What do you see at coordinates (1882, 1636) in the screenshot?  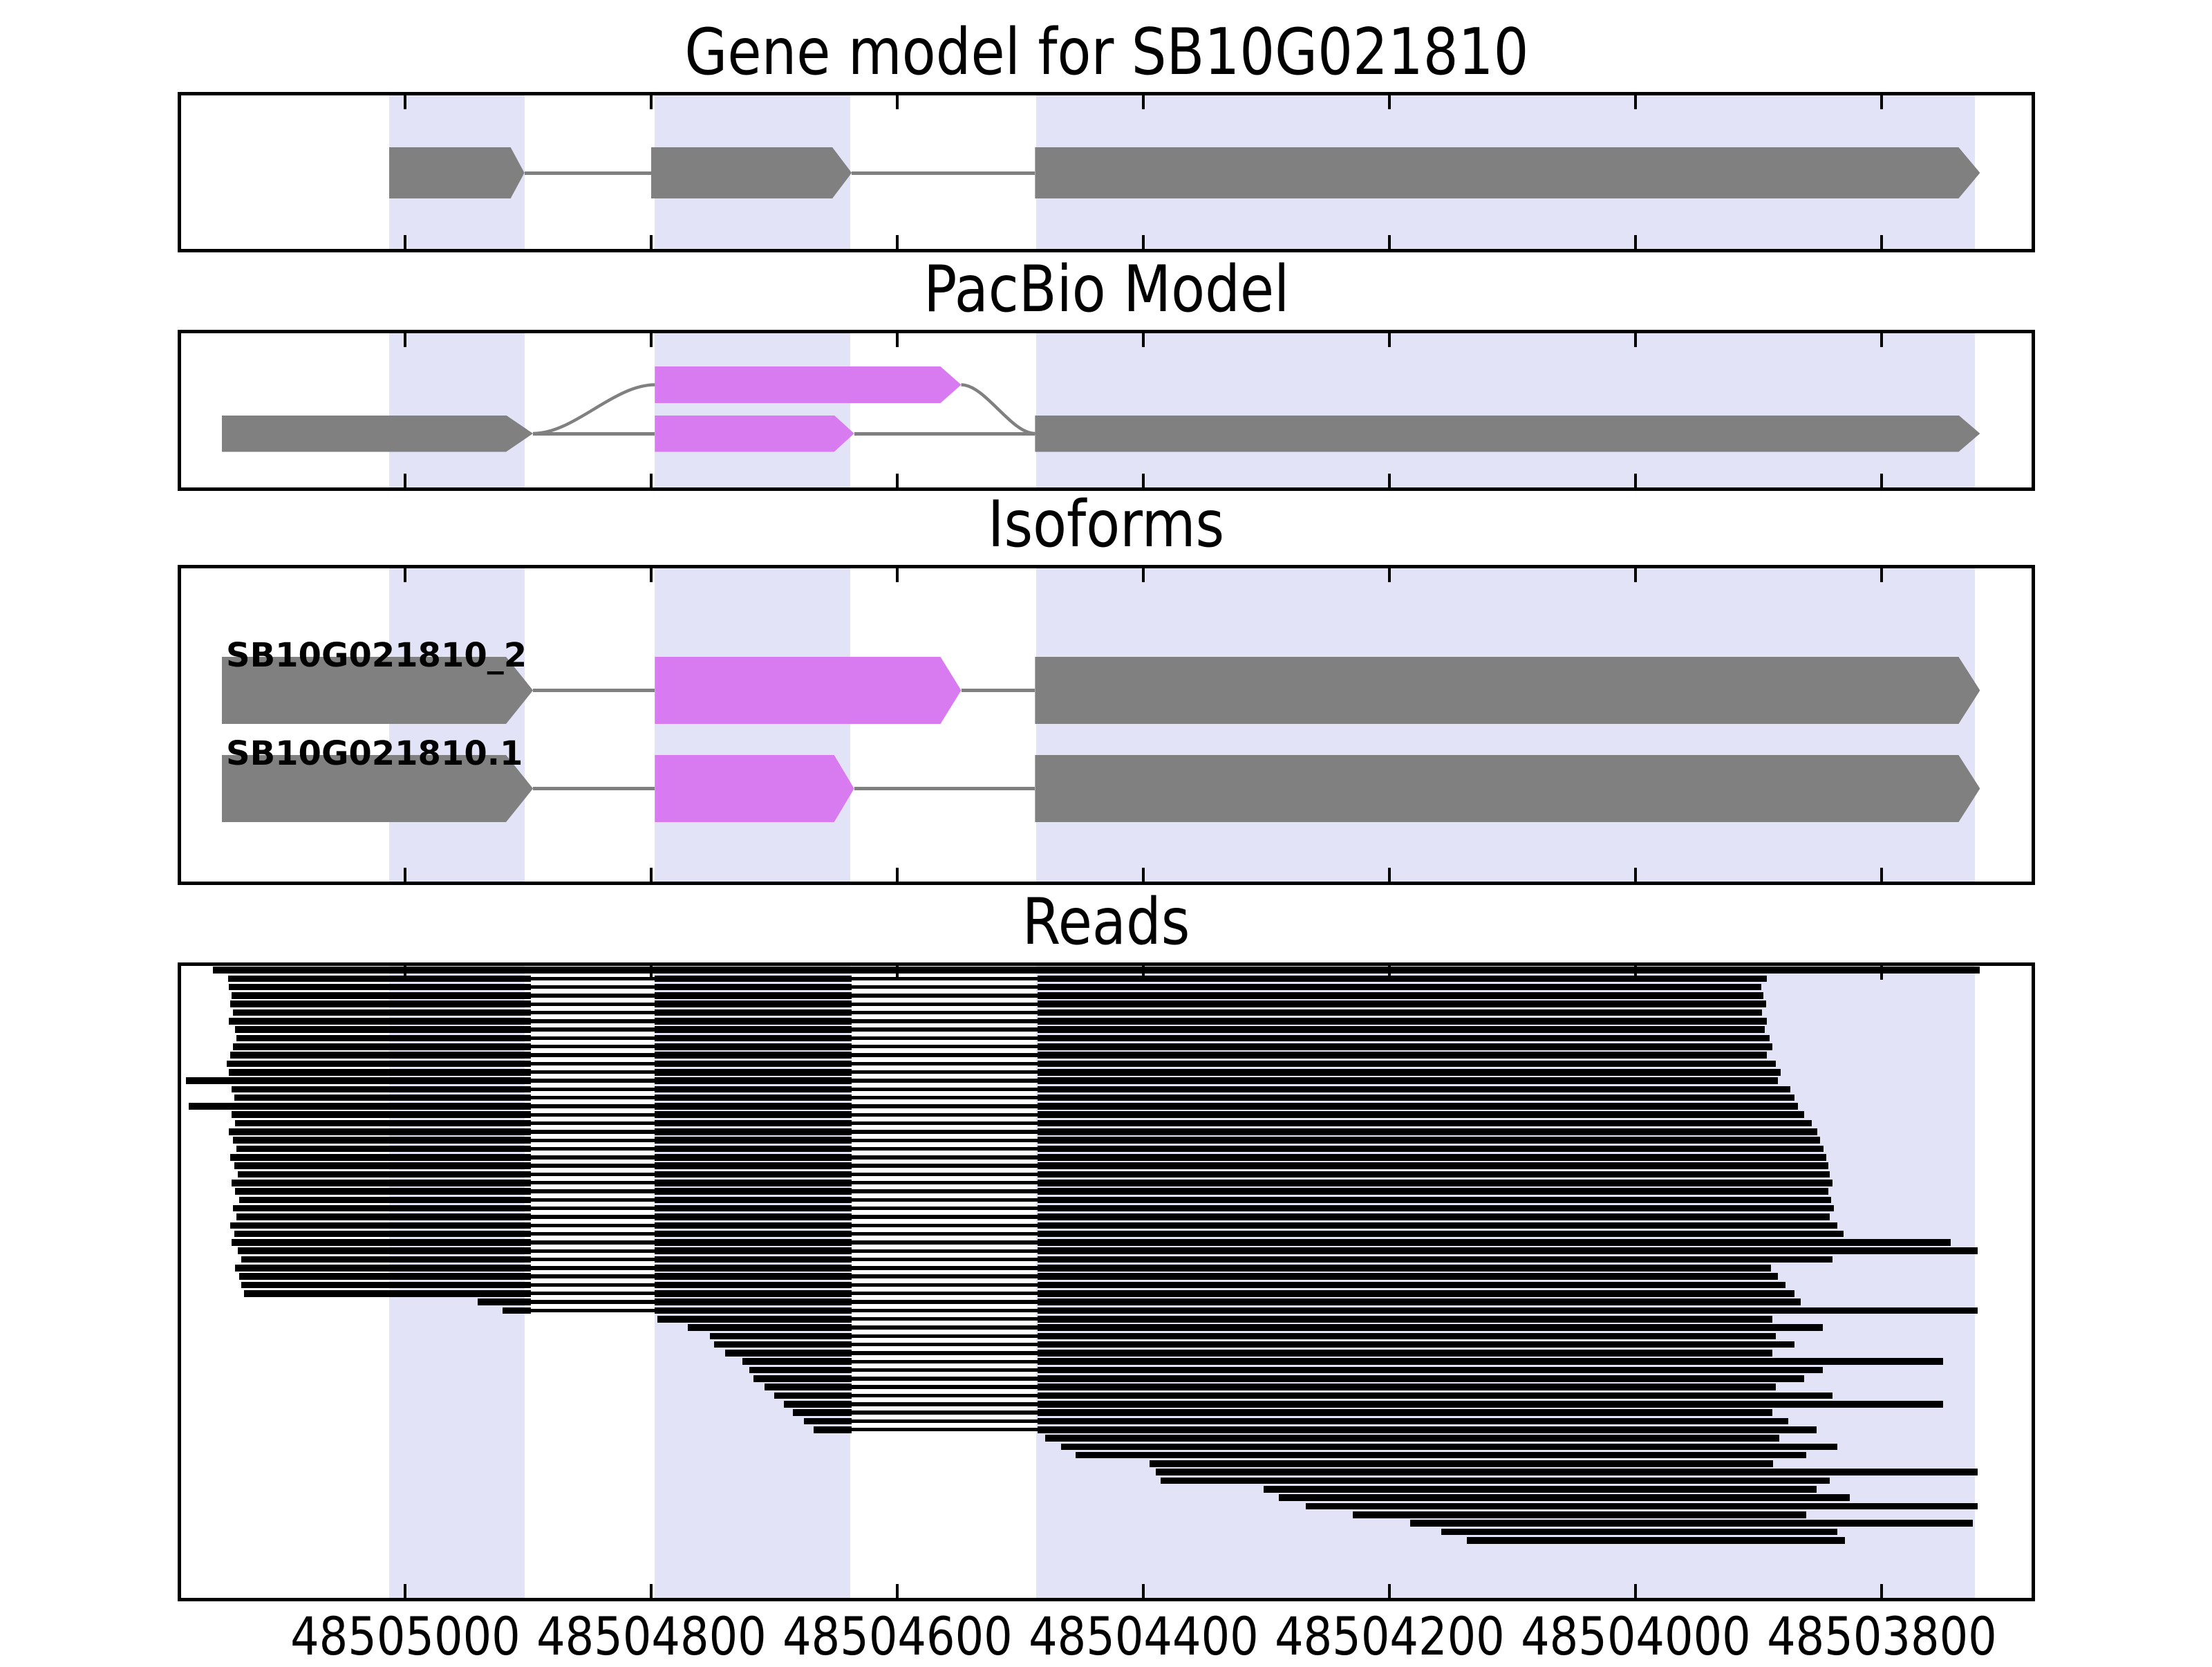 I see `x-axis-tick-label-text: 48503800` at bounding box center [1882, 1636].